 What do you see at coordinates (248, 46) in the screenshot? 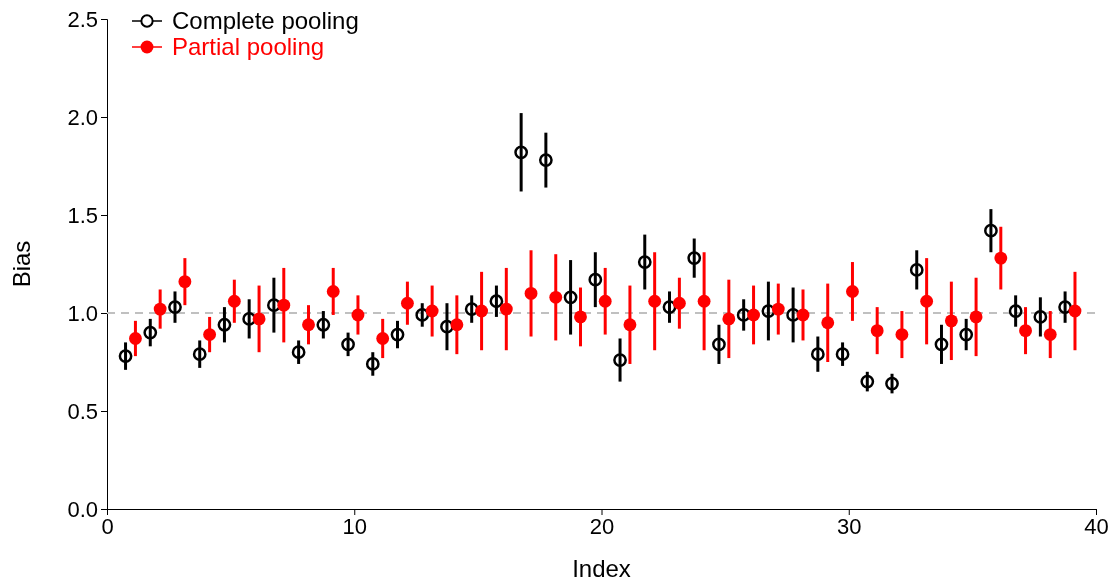
I see `legend-label: Partial pooling` at bounding box center [248, 46].